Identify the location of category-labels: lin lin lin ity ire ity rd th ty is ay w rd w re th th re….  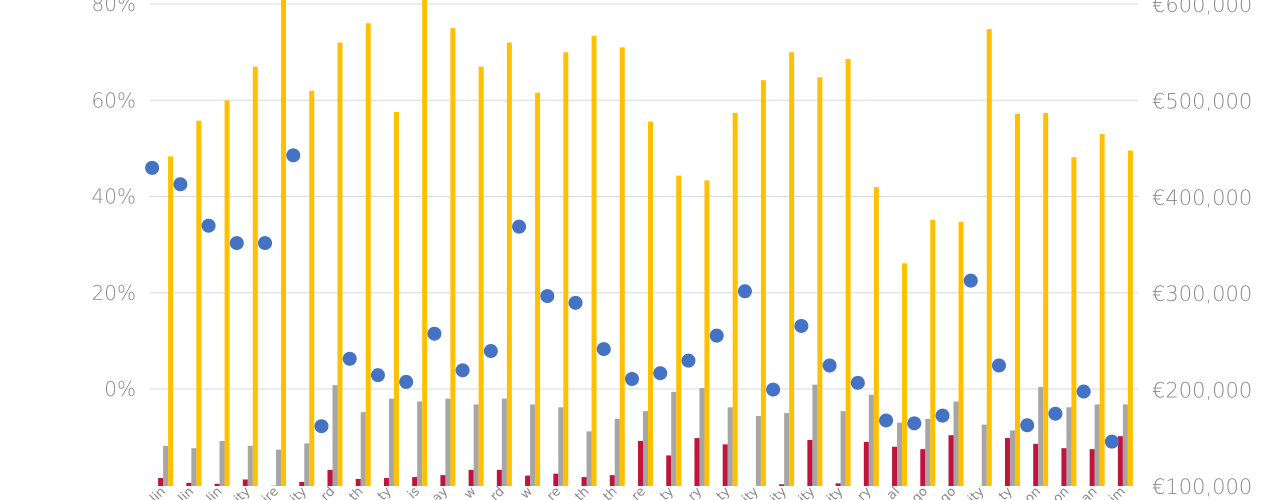
(637, 492).